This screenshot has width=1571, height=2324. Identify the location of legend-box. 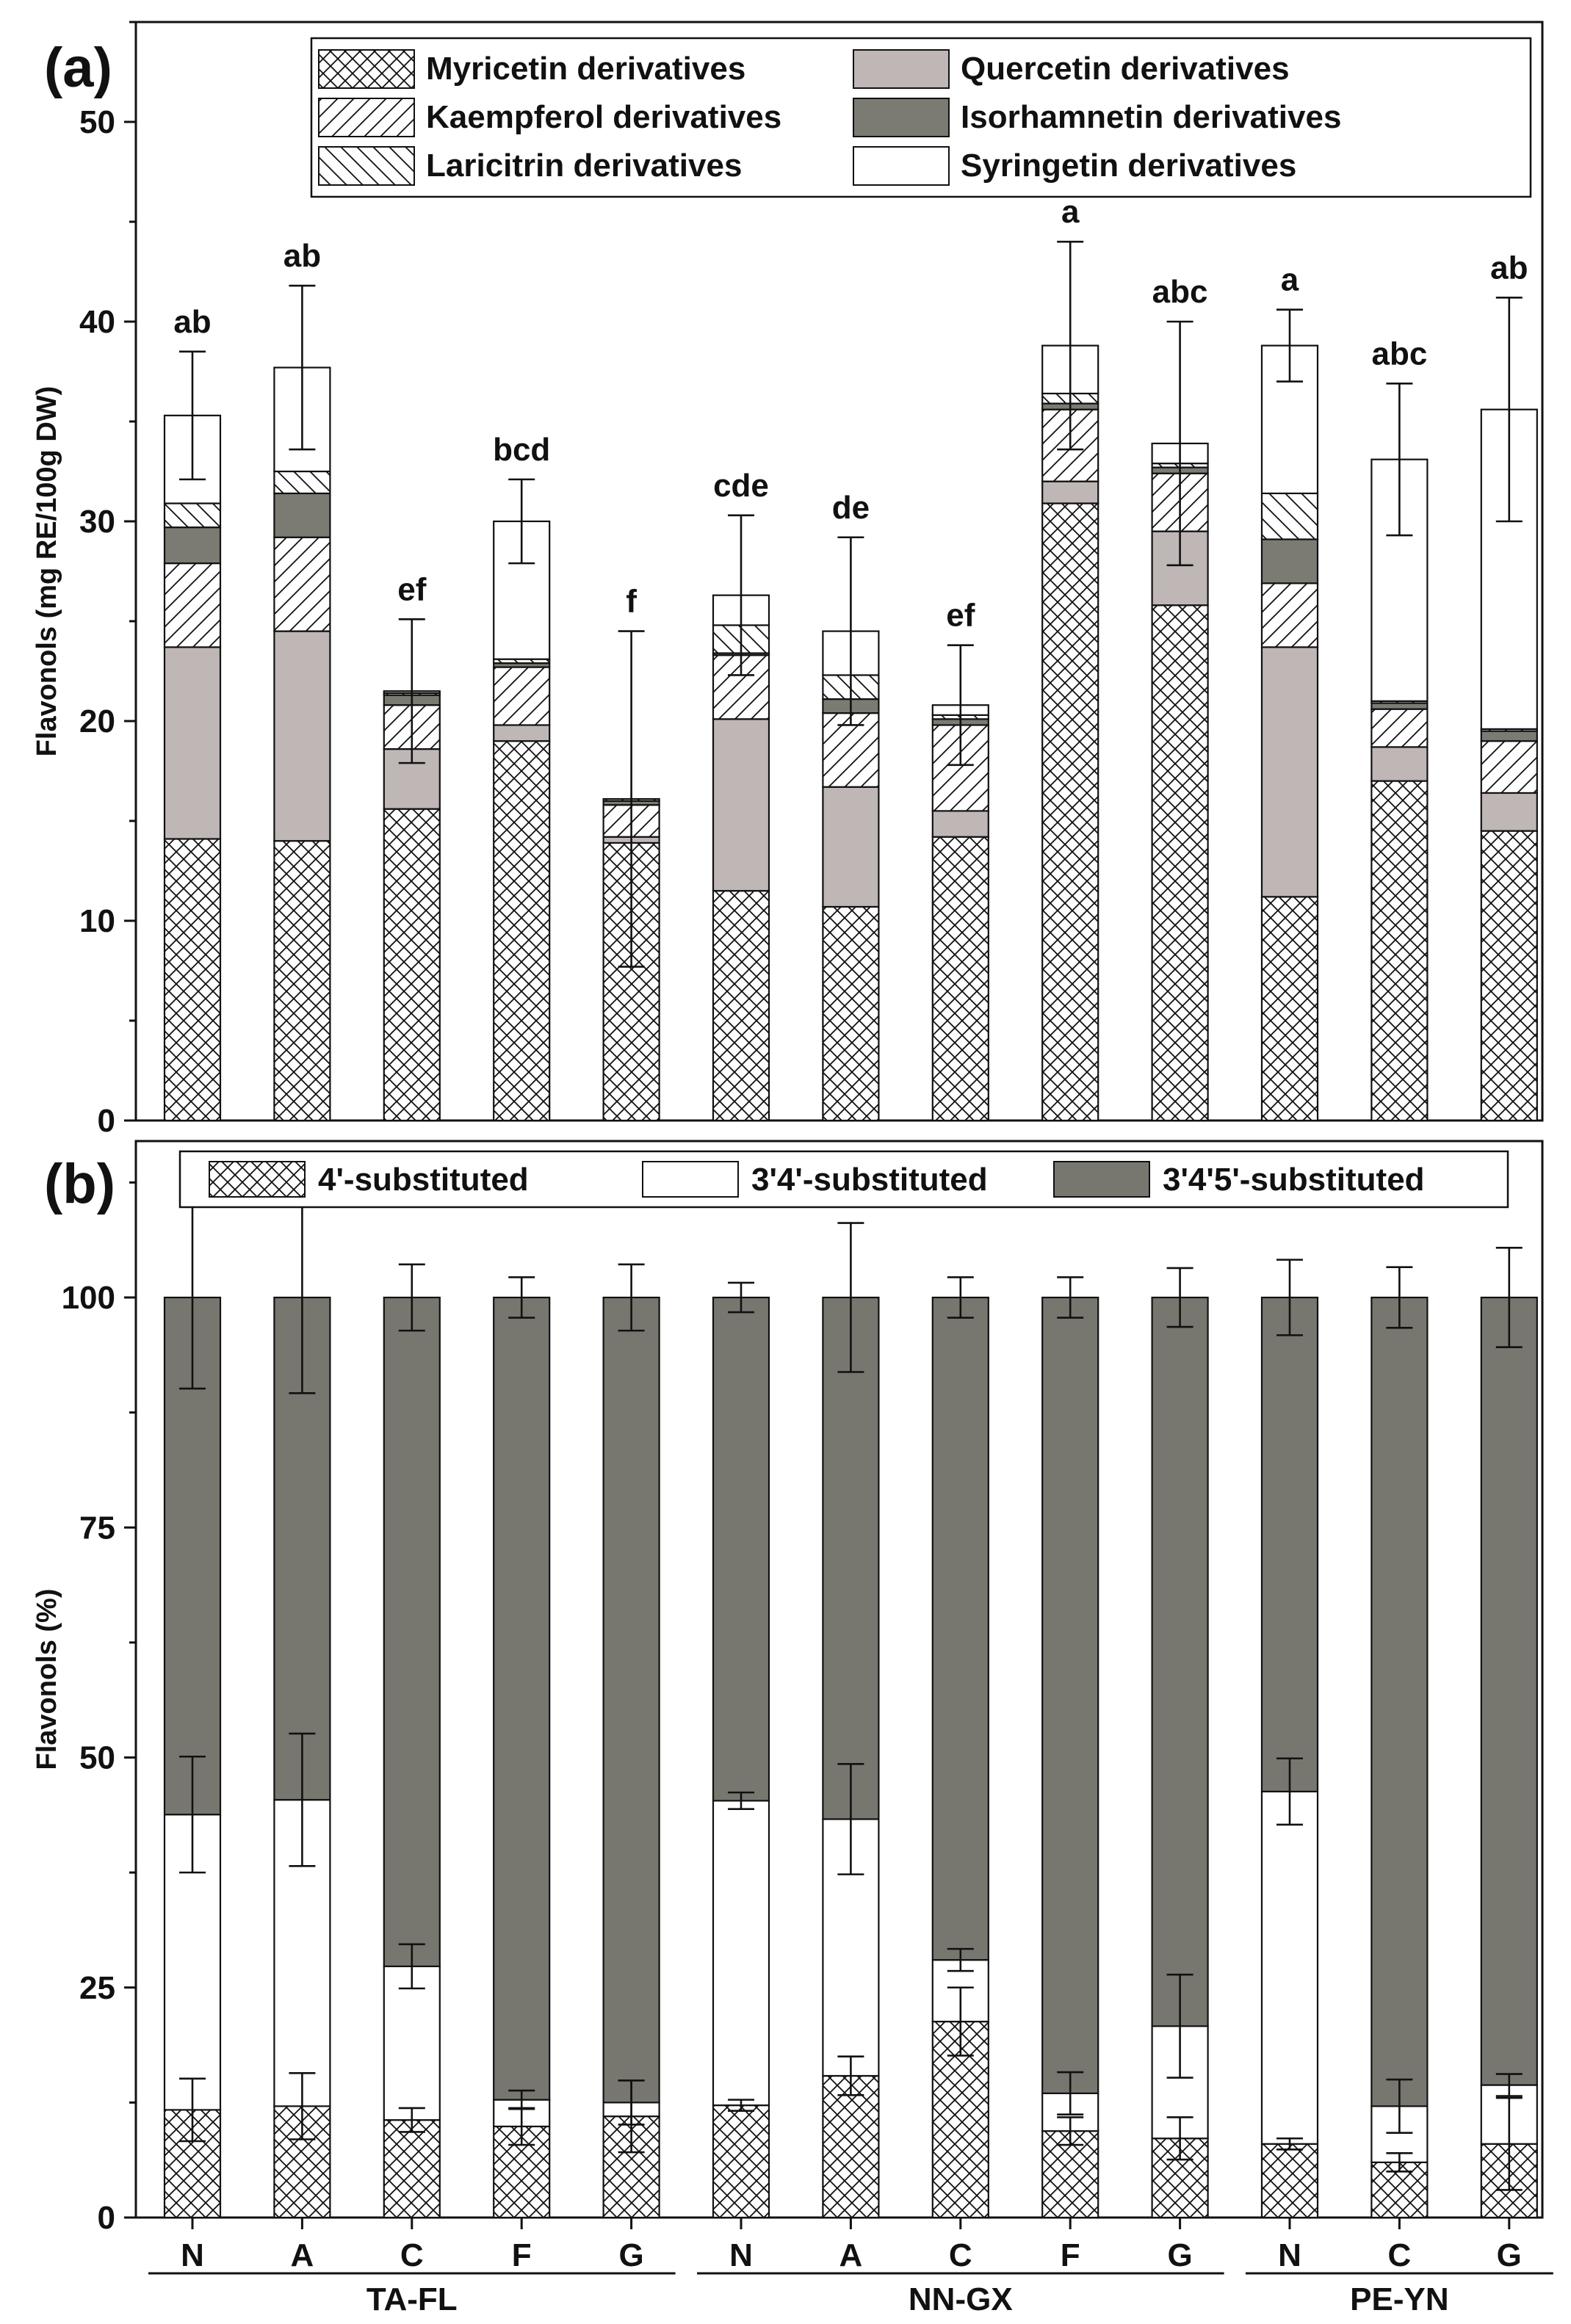
(843, 1179).